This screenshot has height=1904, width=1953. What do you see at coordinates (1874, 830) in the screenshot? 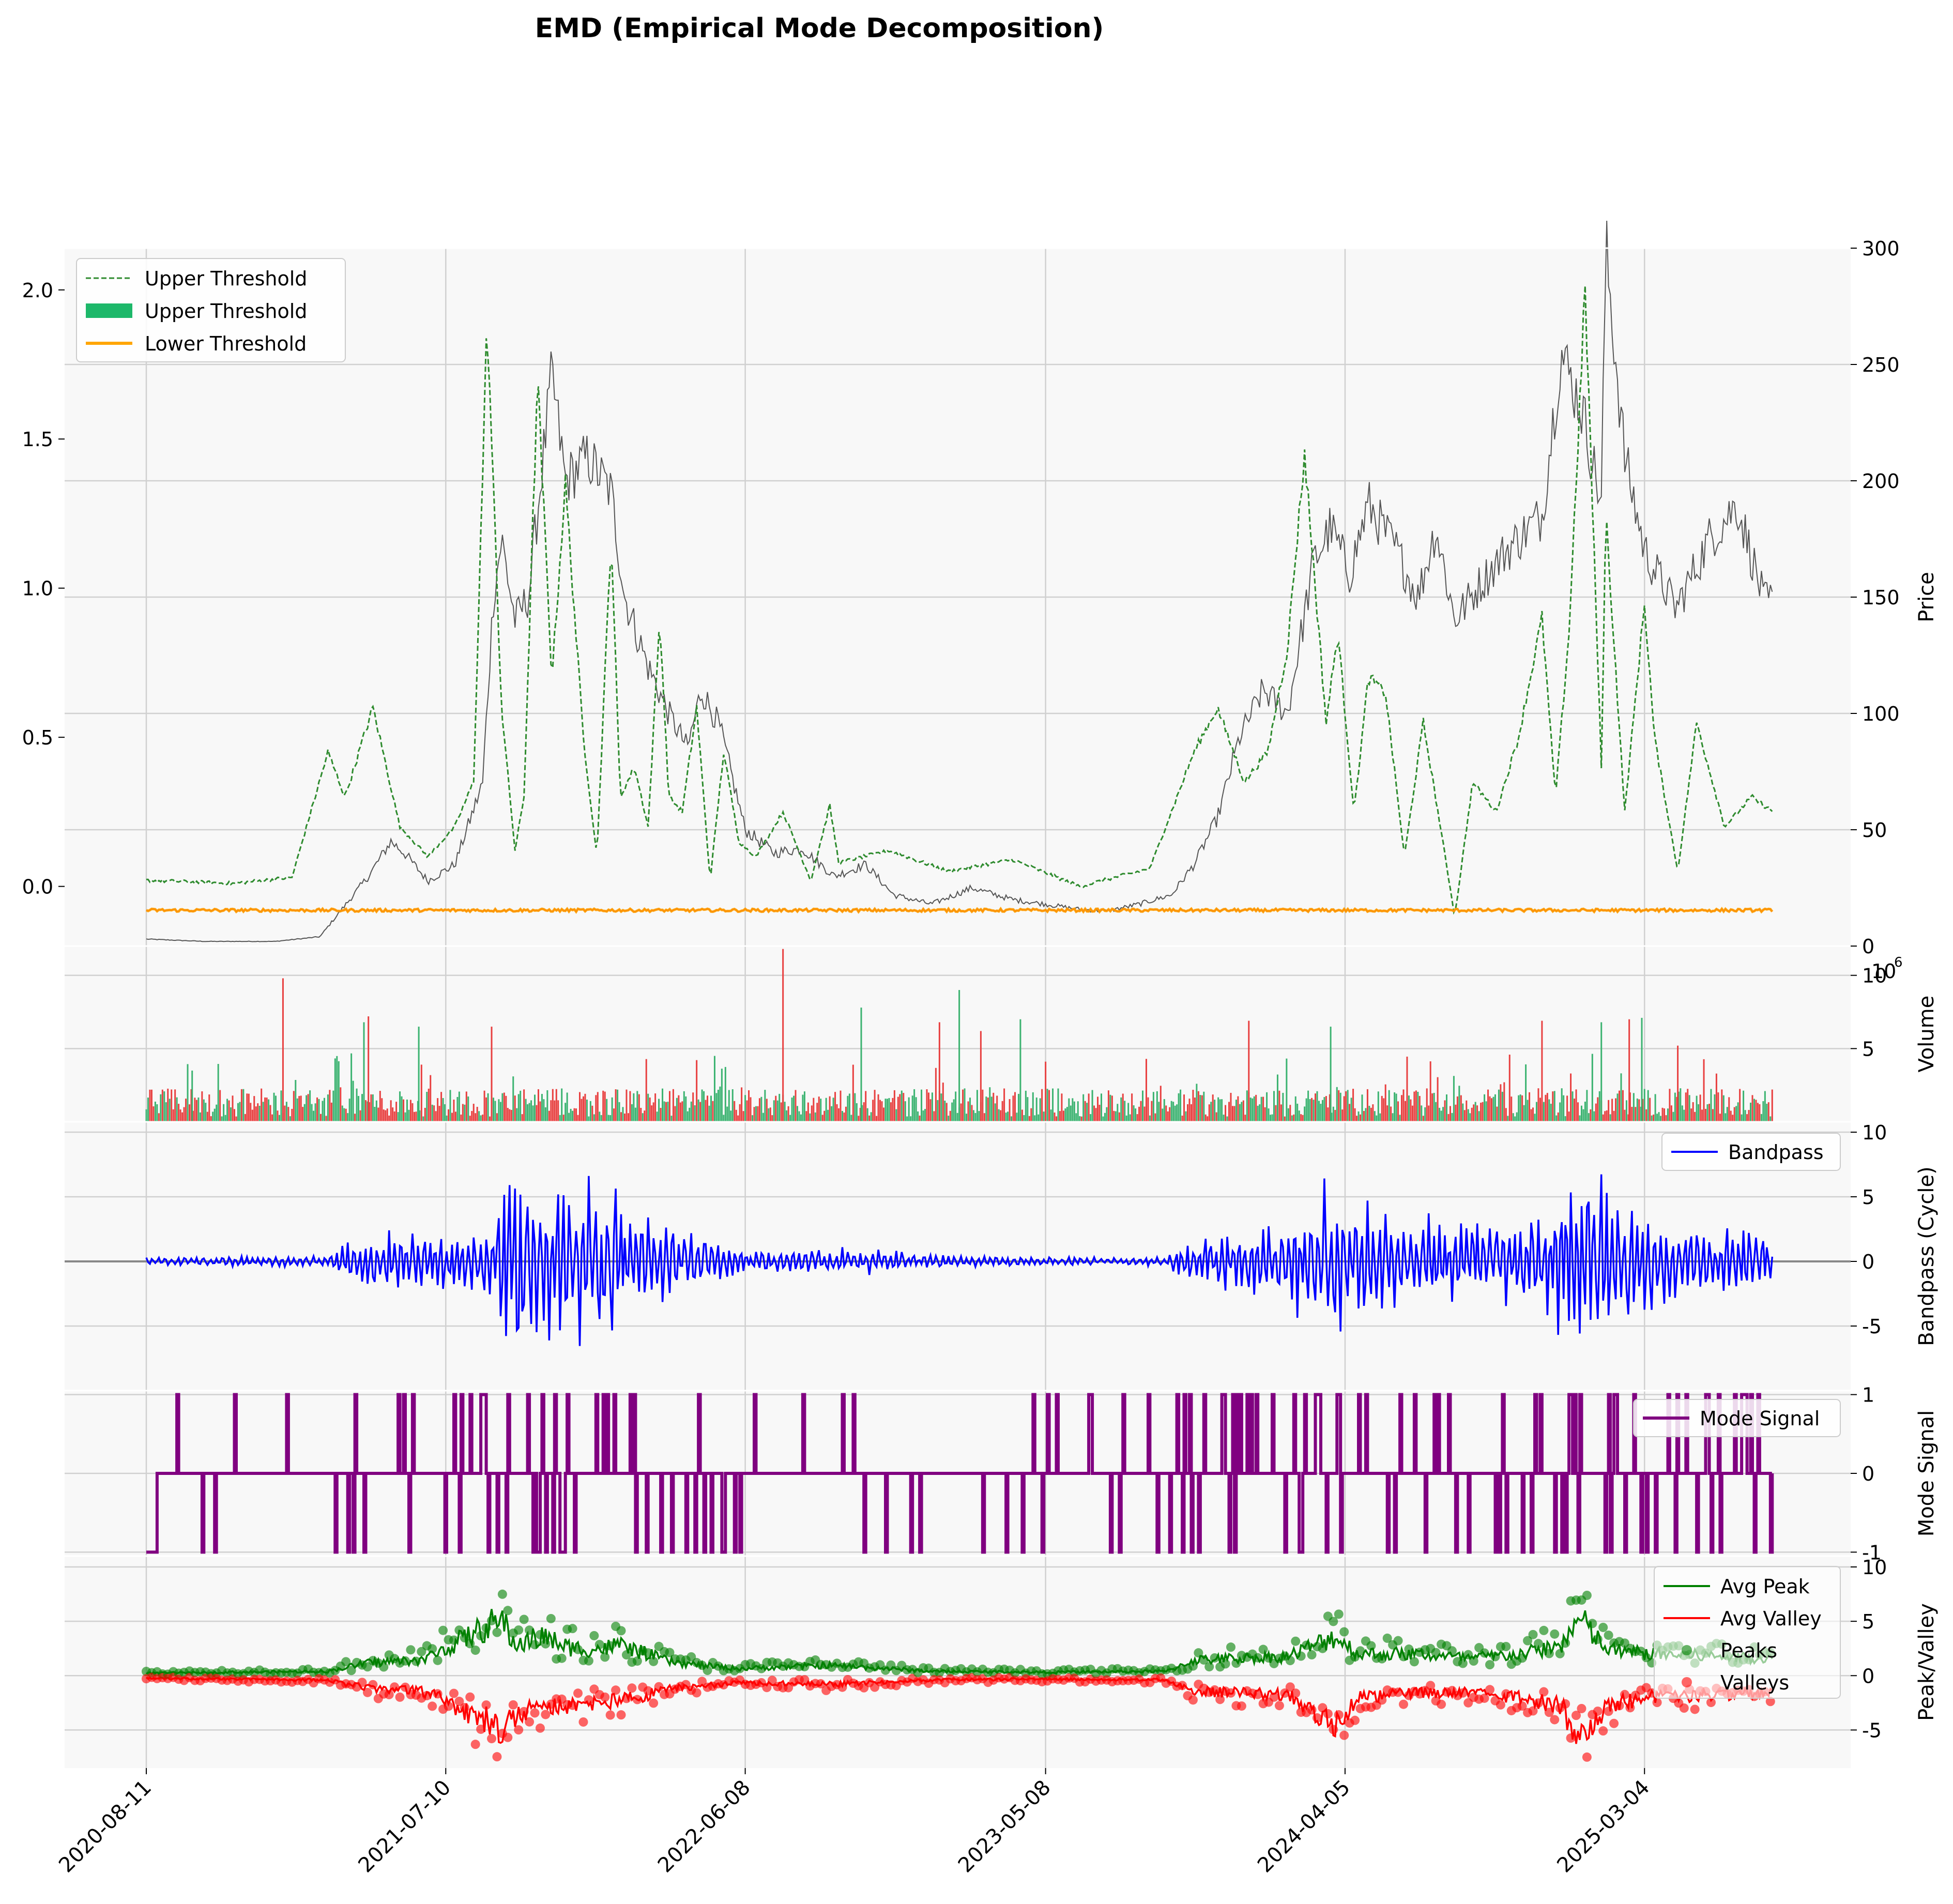
I see `y-tick-label: 50` at bounding box center [1874, 830].